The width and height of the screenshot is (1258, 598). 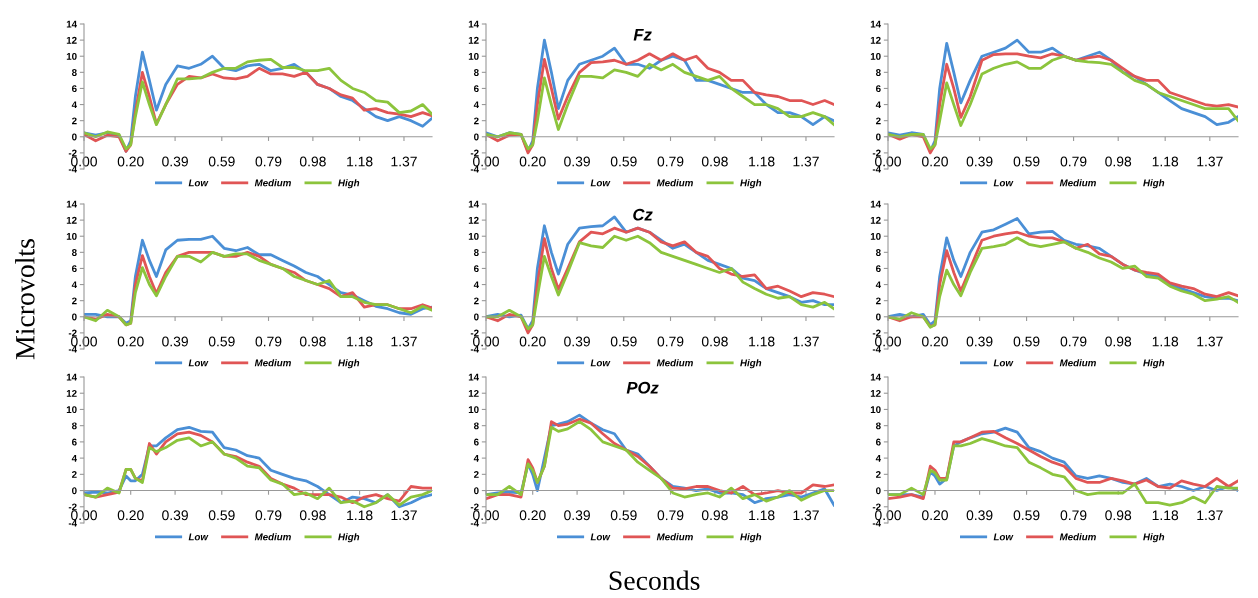 I want to click on x-axis-title: Seconds, so click(x=654, y=580).